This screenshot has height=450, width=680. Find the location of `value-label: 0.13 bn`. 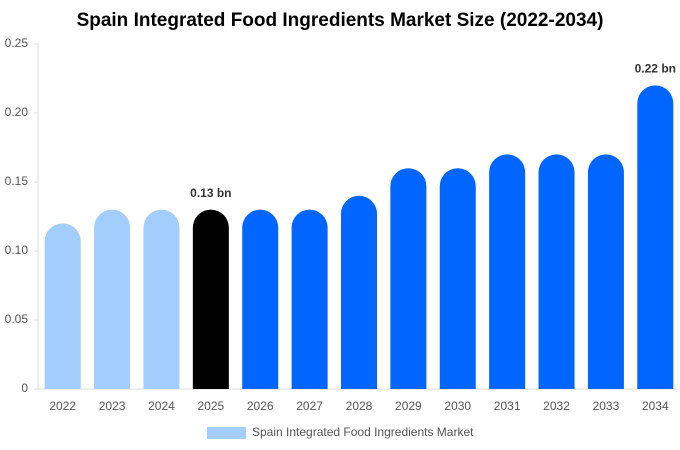

value-label: 0.13 bn is located at coordinates (210, 193).